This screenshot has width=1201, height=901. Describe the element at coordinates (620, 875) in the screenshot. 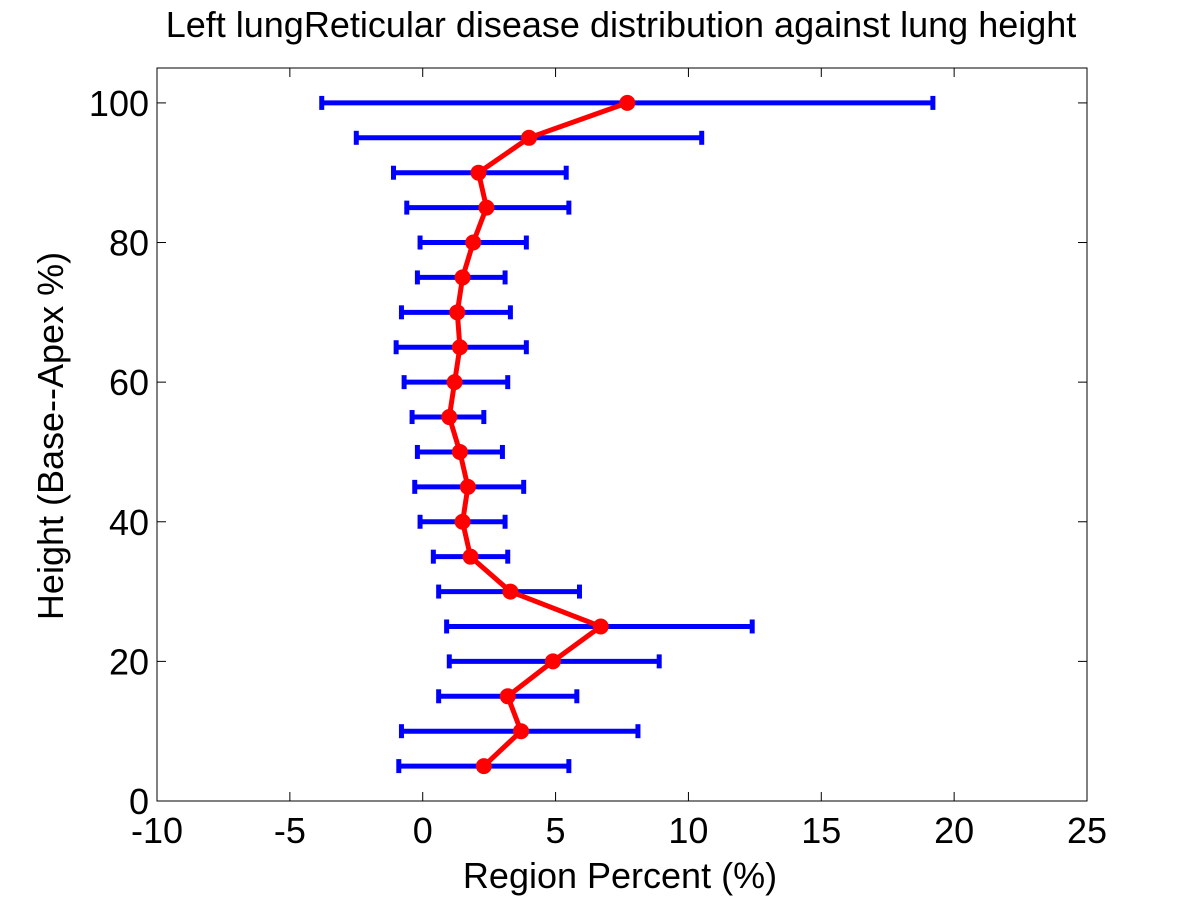

I see `x-axis-label: Region Percent (%)` at that location.